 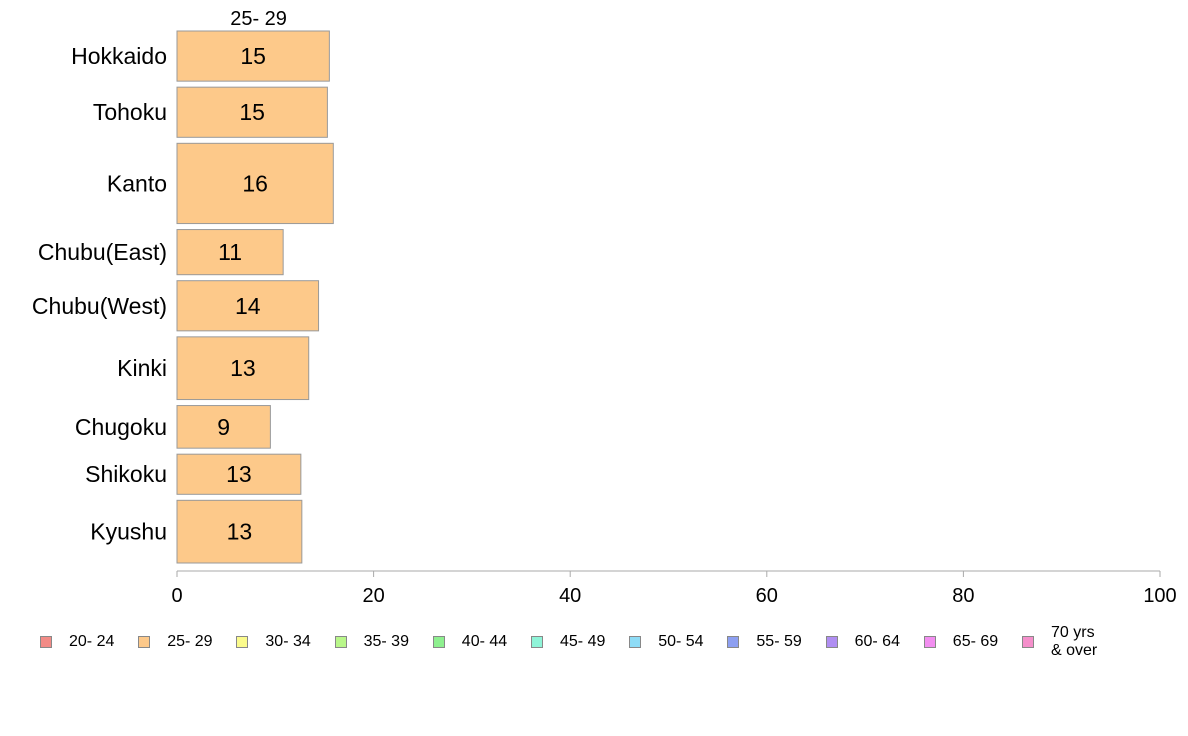 I want to click on bar-chugoku, so click(x=223, y=427).